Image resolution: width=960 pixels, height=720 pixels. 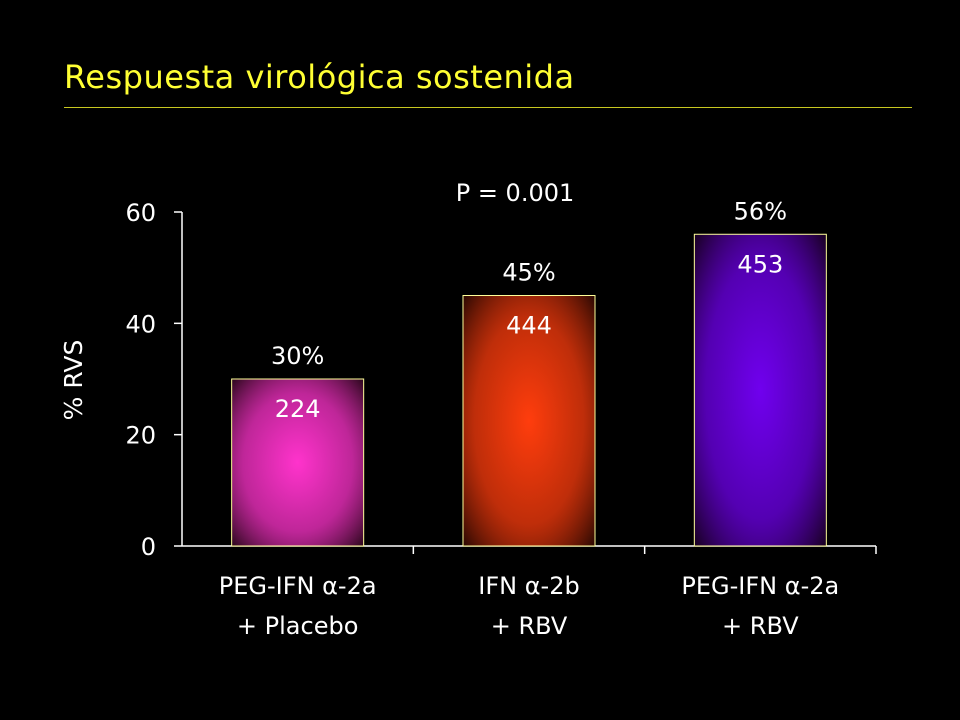 What do you see at coordinates (528, 273) in the screenshot?
I see `bar-value-label: 45%` at bounding box center [528, 273].